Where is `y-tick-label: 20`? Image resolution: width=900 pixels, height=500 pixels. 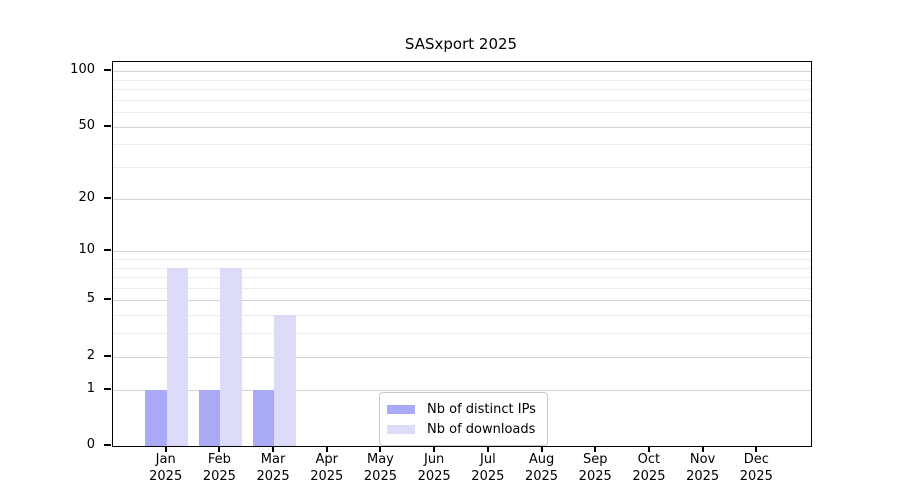
y-tick-label: 20 is located at coordinates (86, 197).